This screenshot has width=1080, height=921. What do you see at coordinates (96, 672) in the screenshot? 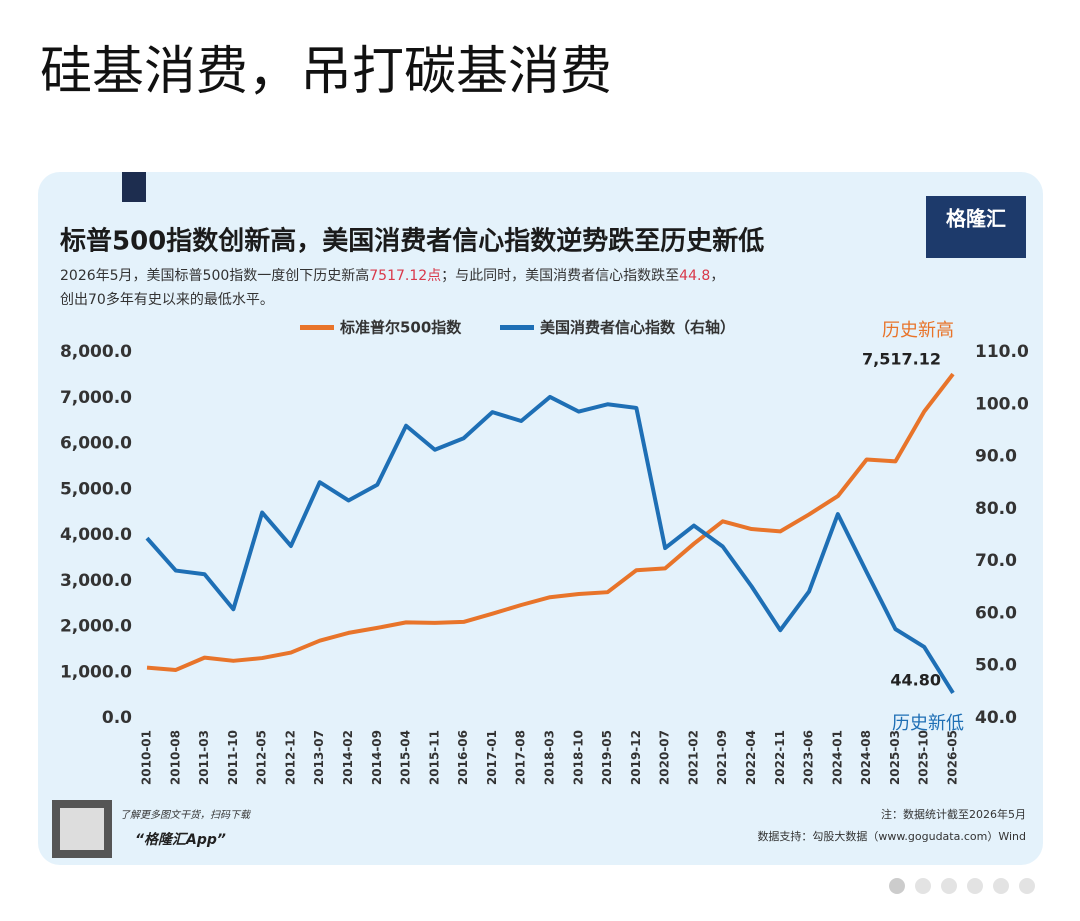
I see `y-tick-label: 1,000.0` at bounding box center [96, 672].